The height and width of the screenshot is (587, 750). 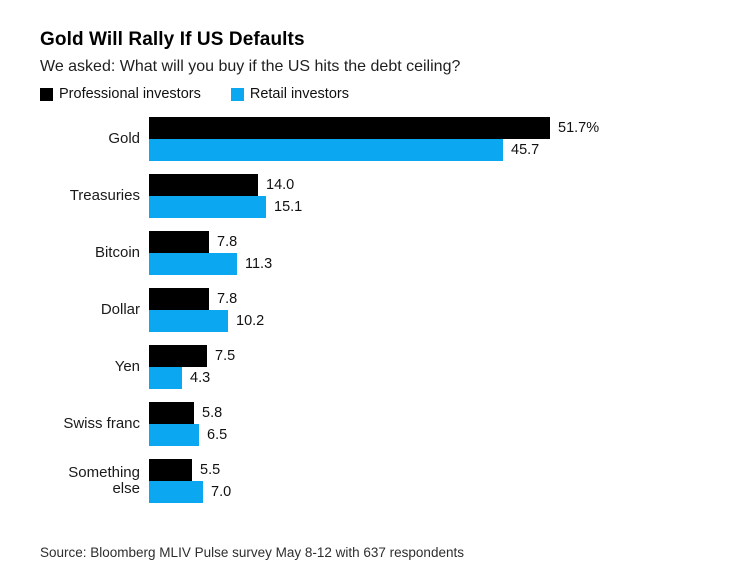 What do you see at coordinates (172, 39) in the screenshot?
I see `chart-title: Gold Will Rally If US Defaults` at bounding box center [172, 39].